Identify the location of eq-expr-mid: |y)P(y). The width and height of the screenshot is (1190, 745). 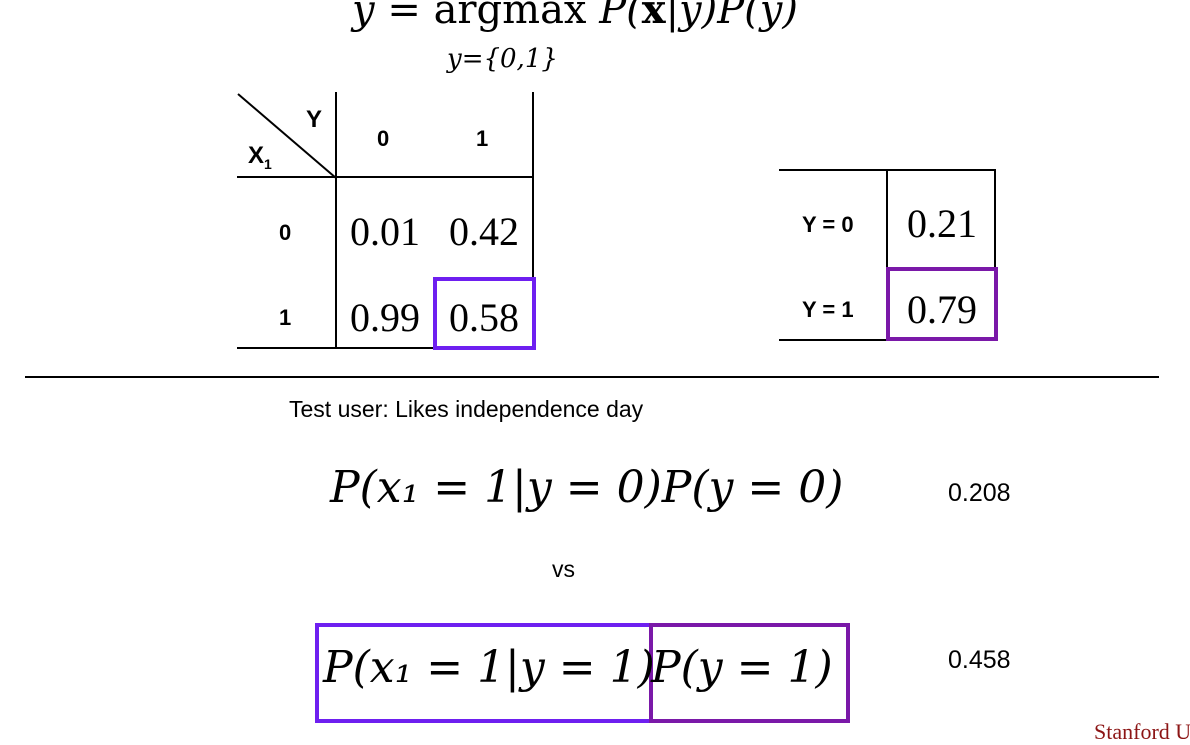
(731, 16).